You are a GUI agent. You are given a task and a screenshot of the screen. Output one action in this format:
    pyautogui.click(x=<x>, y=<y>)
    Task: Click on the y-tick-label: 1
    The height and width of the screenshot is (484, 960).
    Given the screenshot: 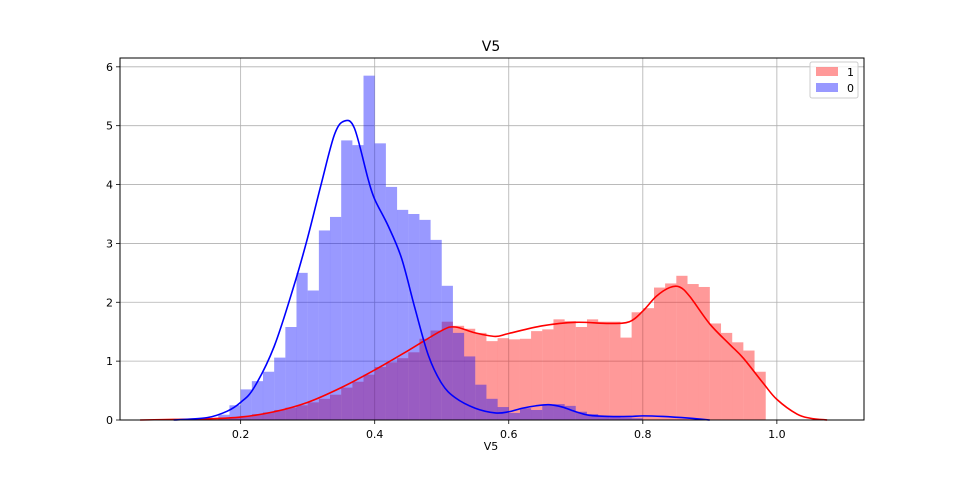 What is the action you would take?
    pyautogui.click(x=109, y=361)
    